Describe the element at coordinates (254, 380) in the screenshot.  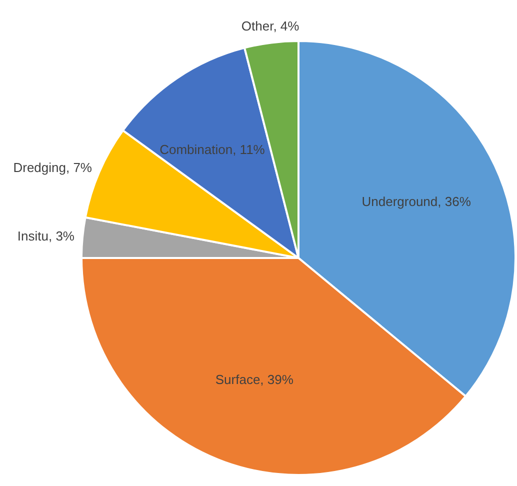
I see `slice-label: Surface, 39%` at that location.